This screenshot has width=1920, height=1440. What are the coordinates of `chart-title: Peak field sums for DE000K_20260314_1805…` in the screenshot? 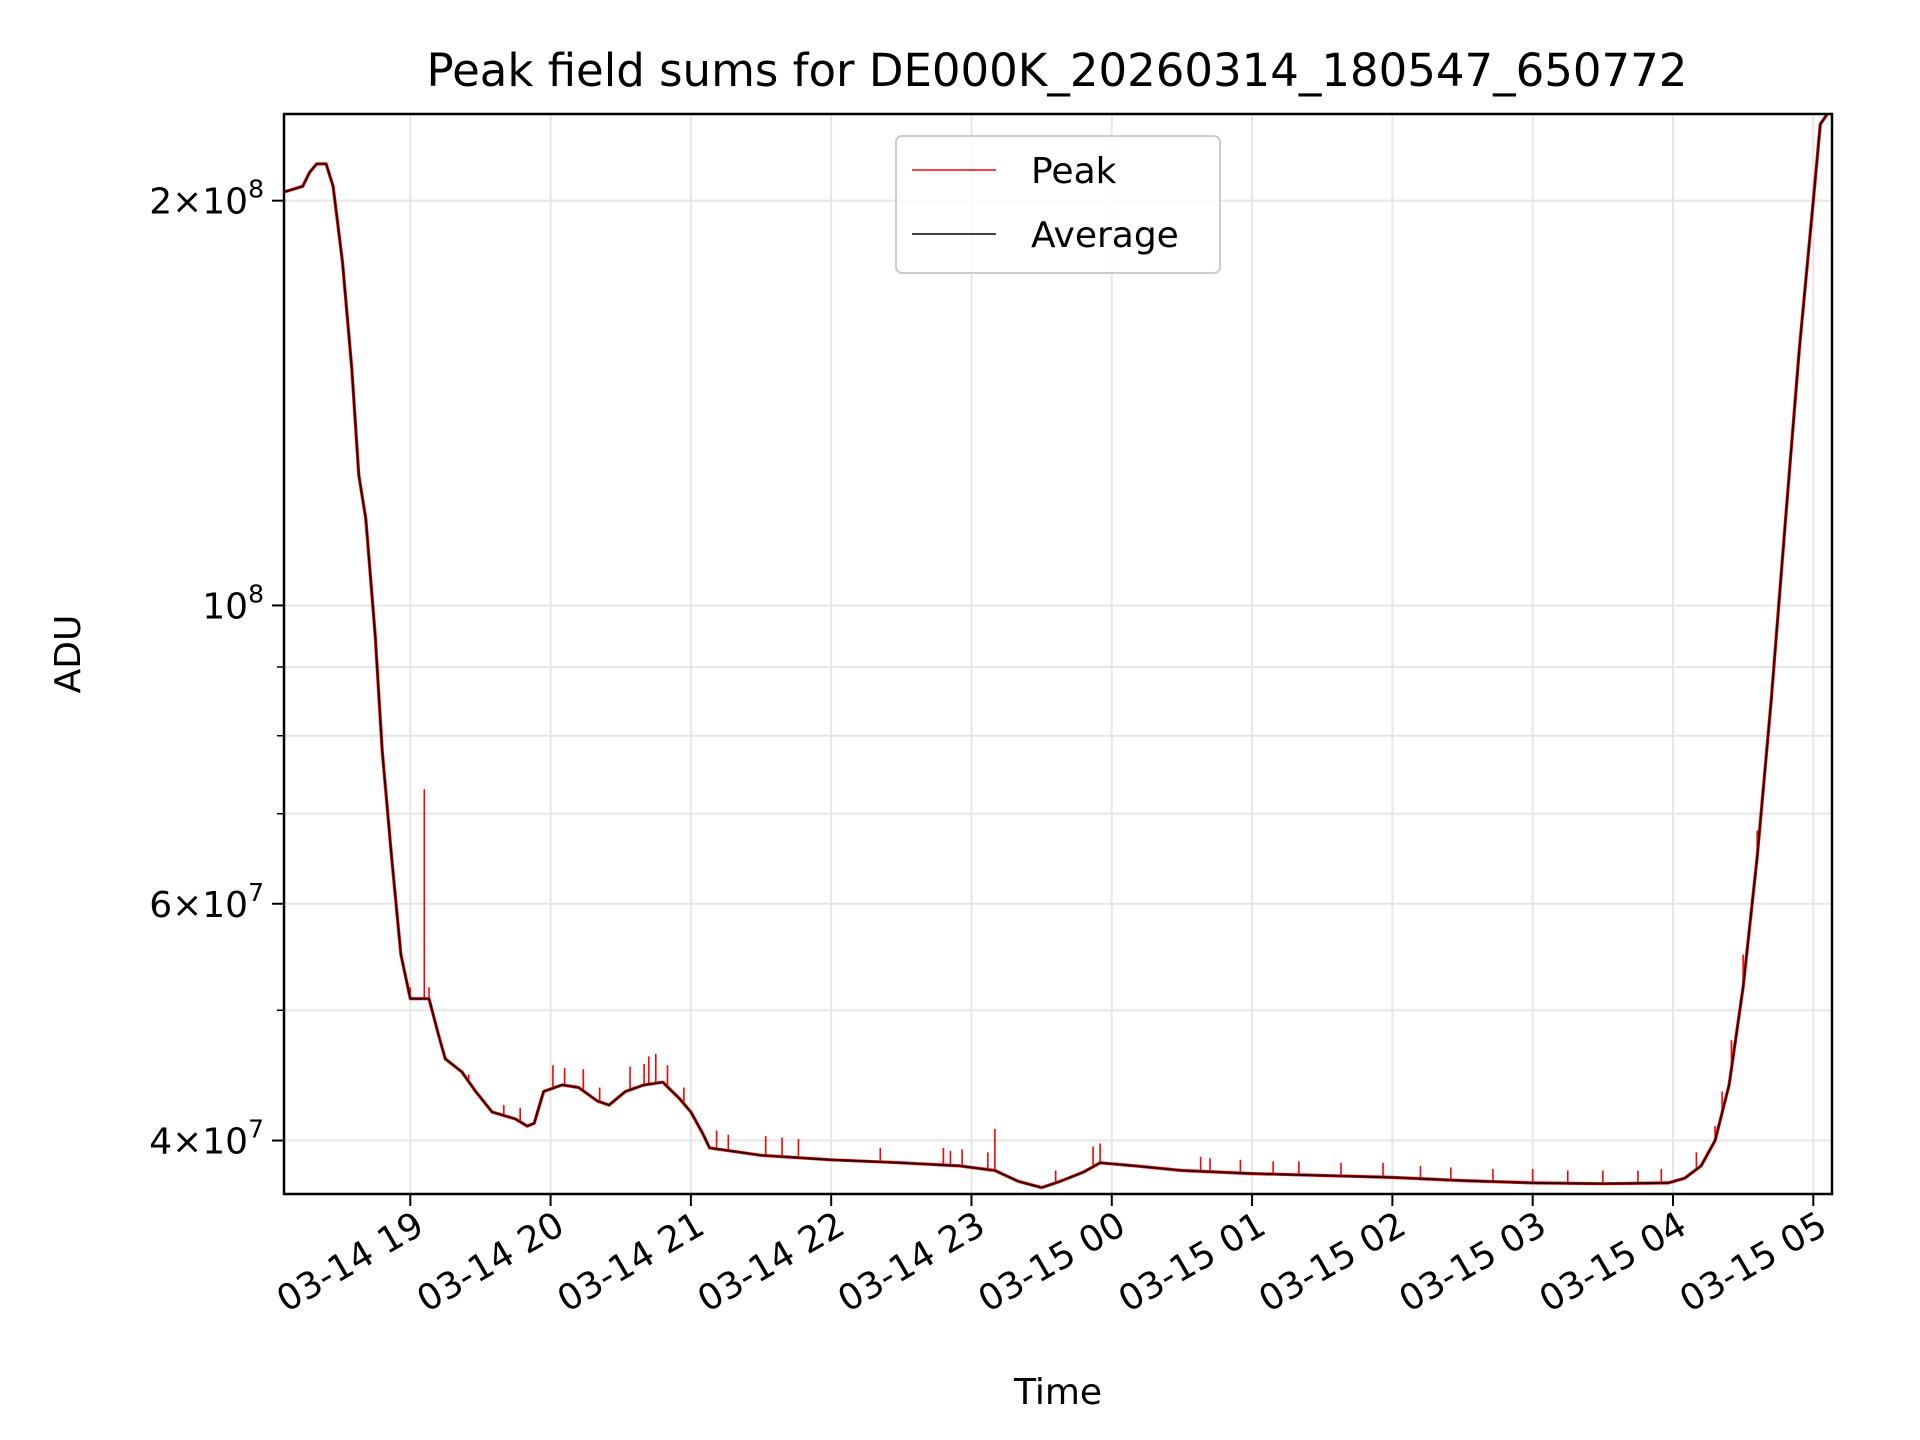 It's located at (1057, 70).